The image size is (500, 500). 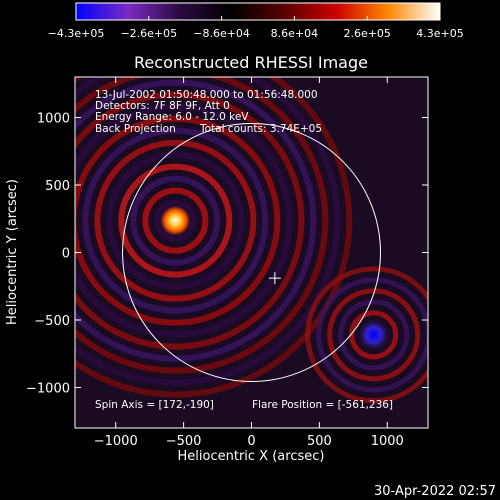 I want to click on spin-axis-label: Spin Axis = [172,-190], so click(x=154, y=405).